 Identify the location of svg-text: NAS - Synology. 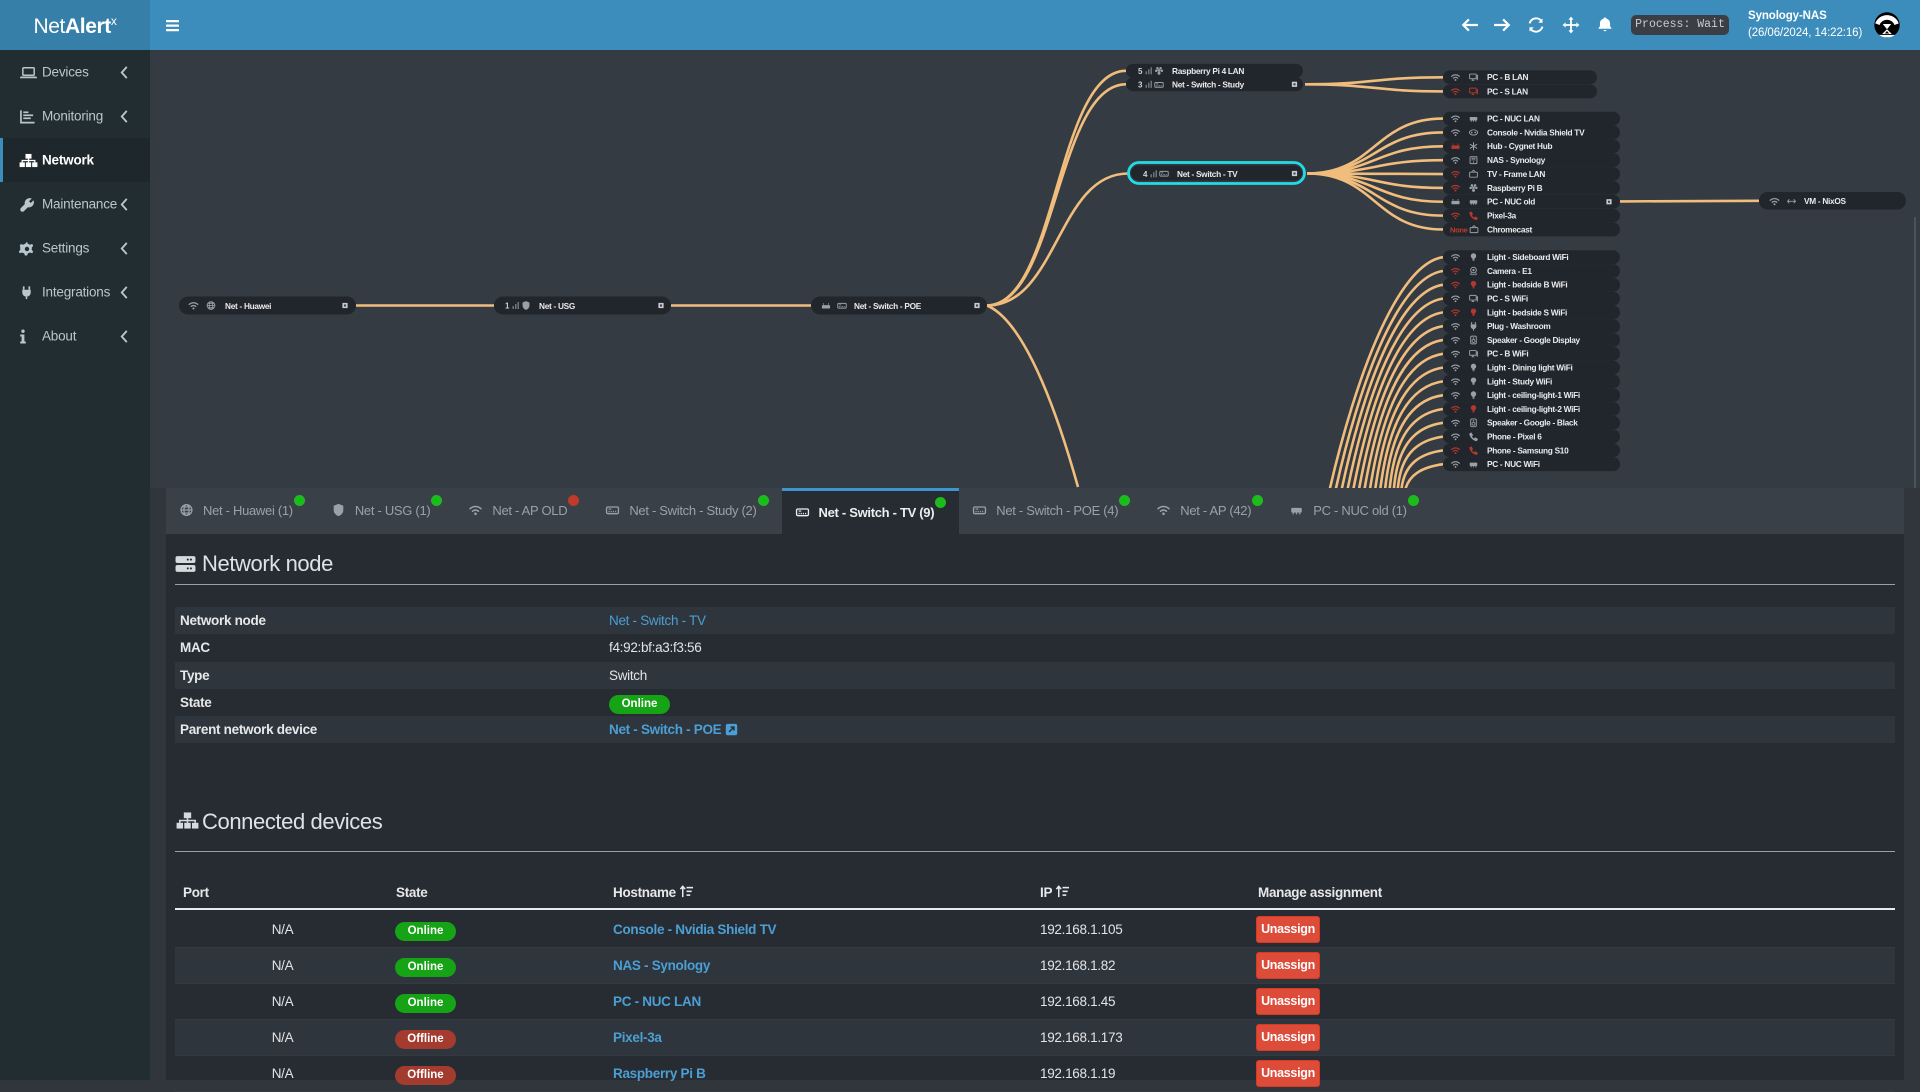
(1516, 160).